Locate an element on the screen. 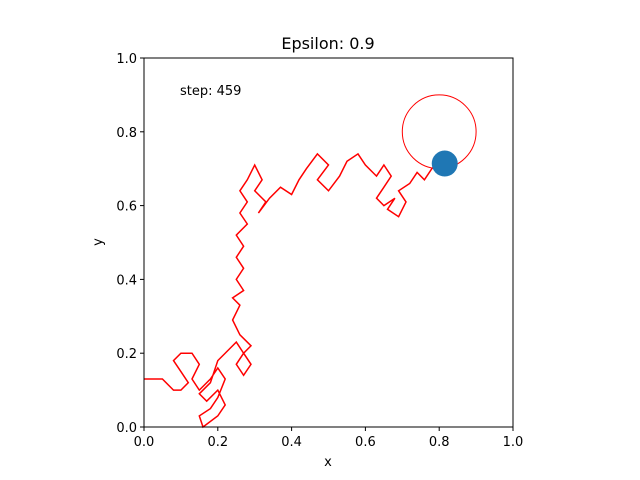 The width and height of the screenshot is (640, 480). y-tick-label: 1.0 is located at coordinates (126, 59).